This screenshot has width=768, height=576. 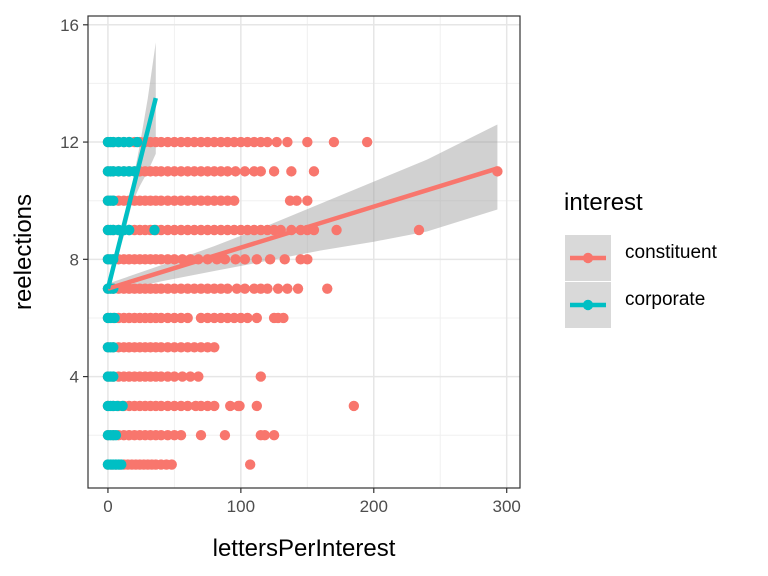 What do you see at coordinates (23, 252) in the screenshot?
I see `y-axis-title: reelections` at bounding box center [23, 252].